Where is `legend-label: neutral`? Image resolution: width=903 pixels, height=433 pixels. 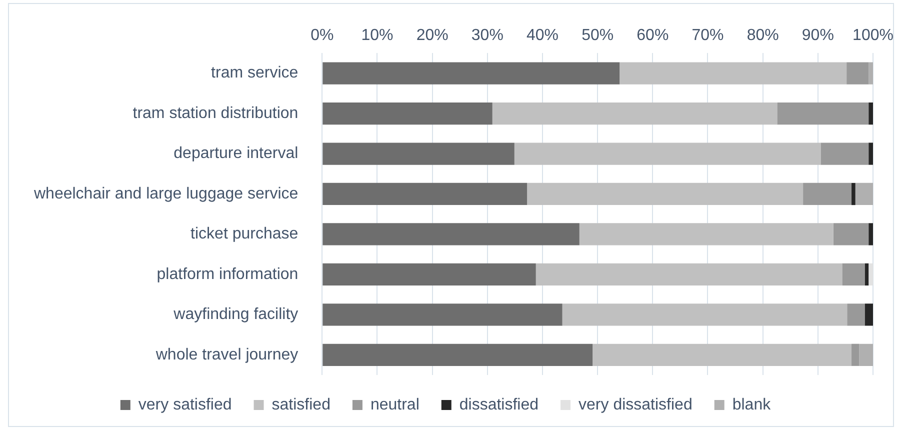
legend-label: neutral is located at coordinates (395, 405).